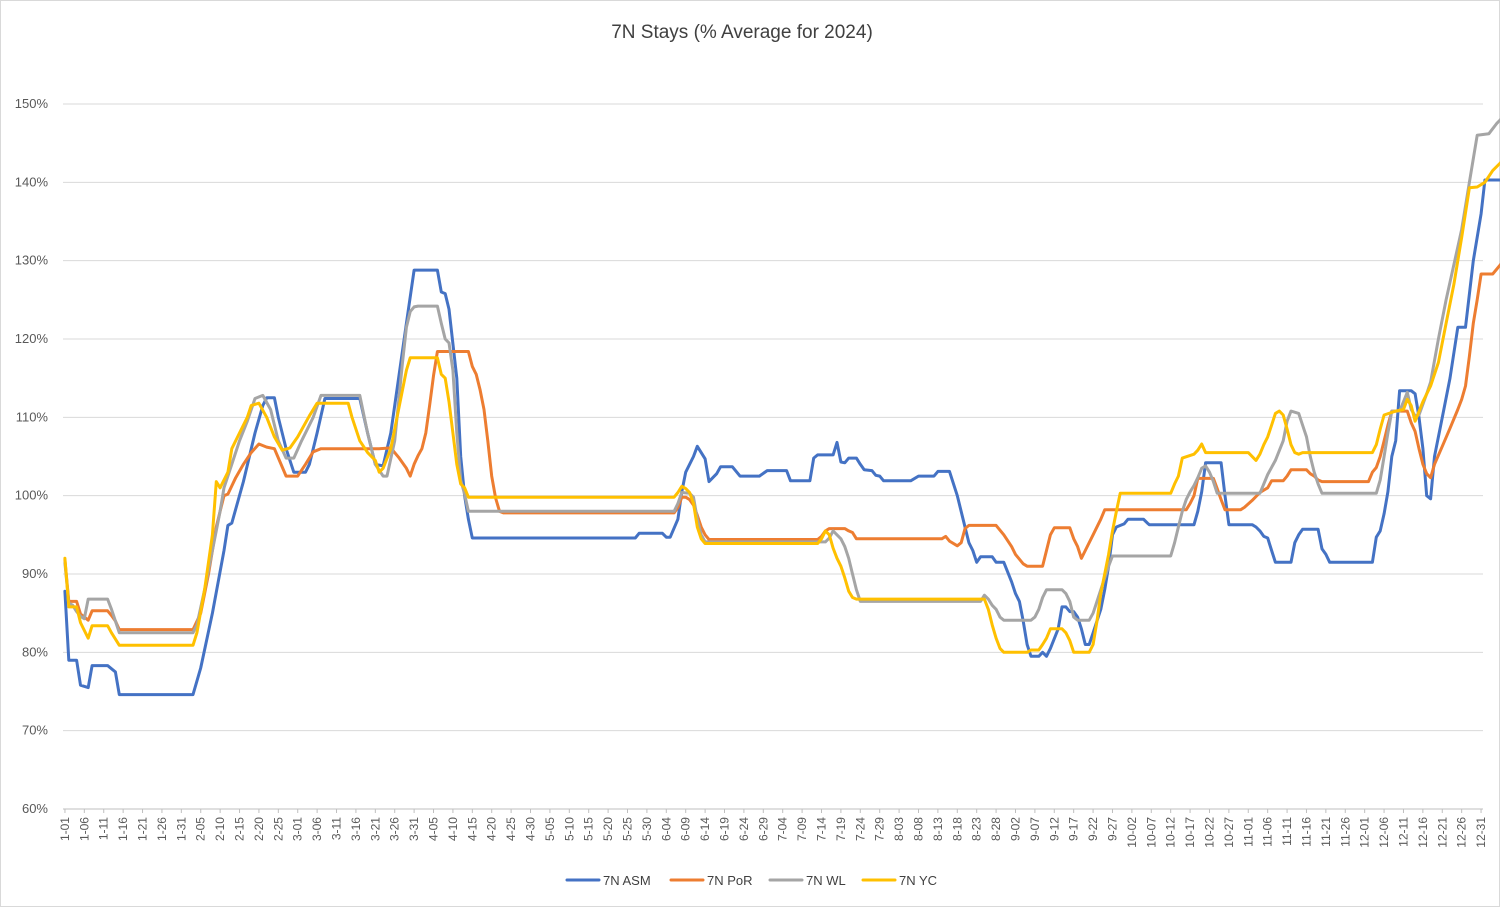  Describe the element at coordinates (1093, 829) in the screenshot. I see `x-tick-label: 9-22` at that location.